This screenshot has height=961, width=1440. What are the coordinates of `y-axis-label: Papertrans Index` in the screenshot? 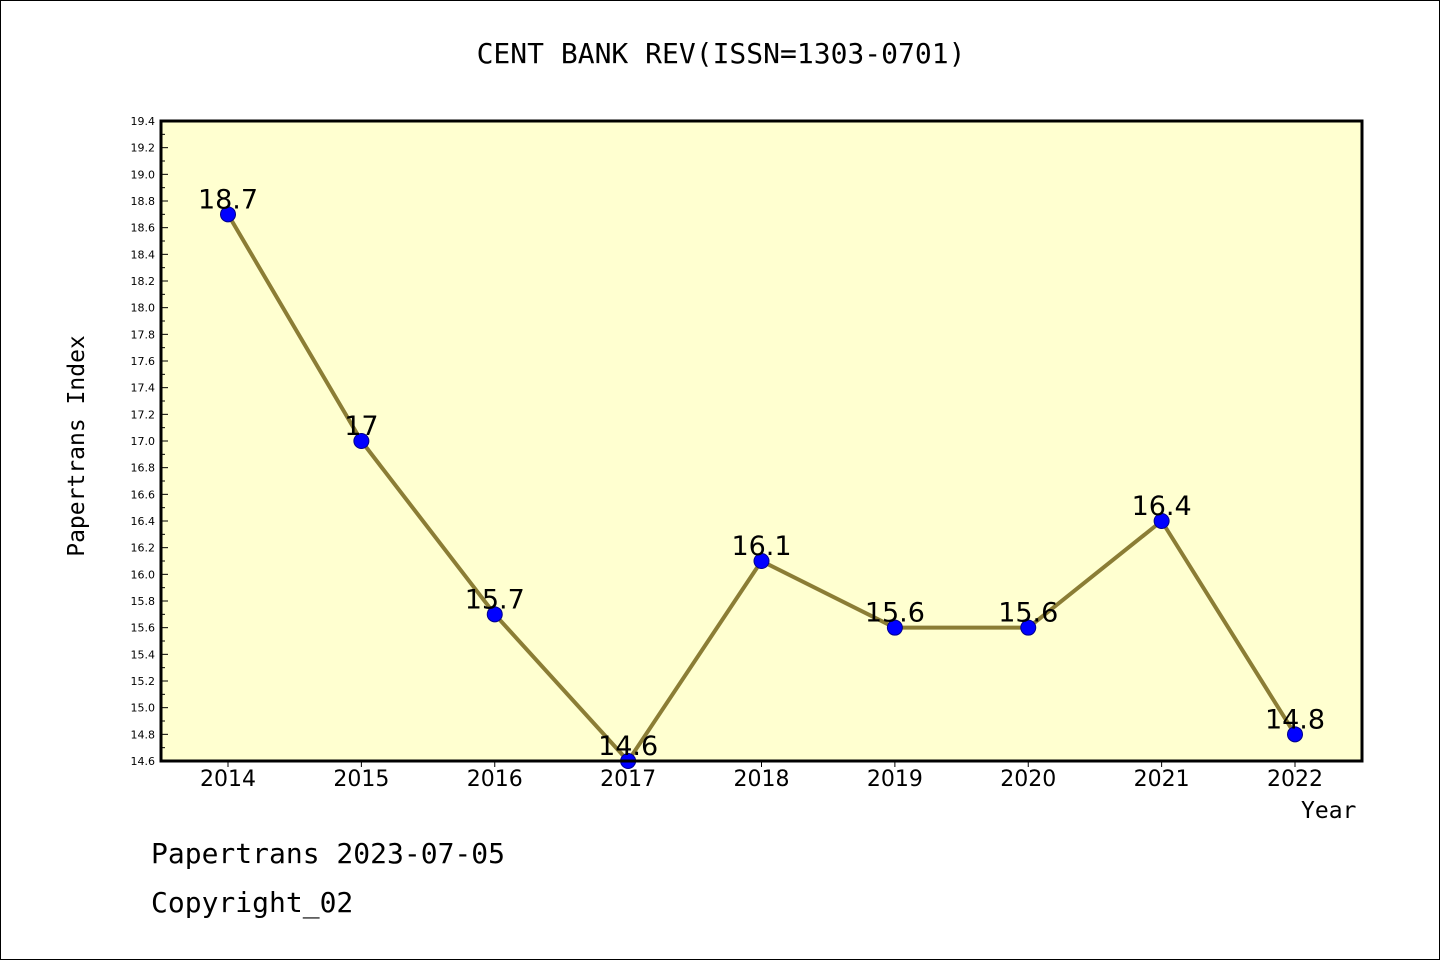 It's located at (77, 446).